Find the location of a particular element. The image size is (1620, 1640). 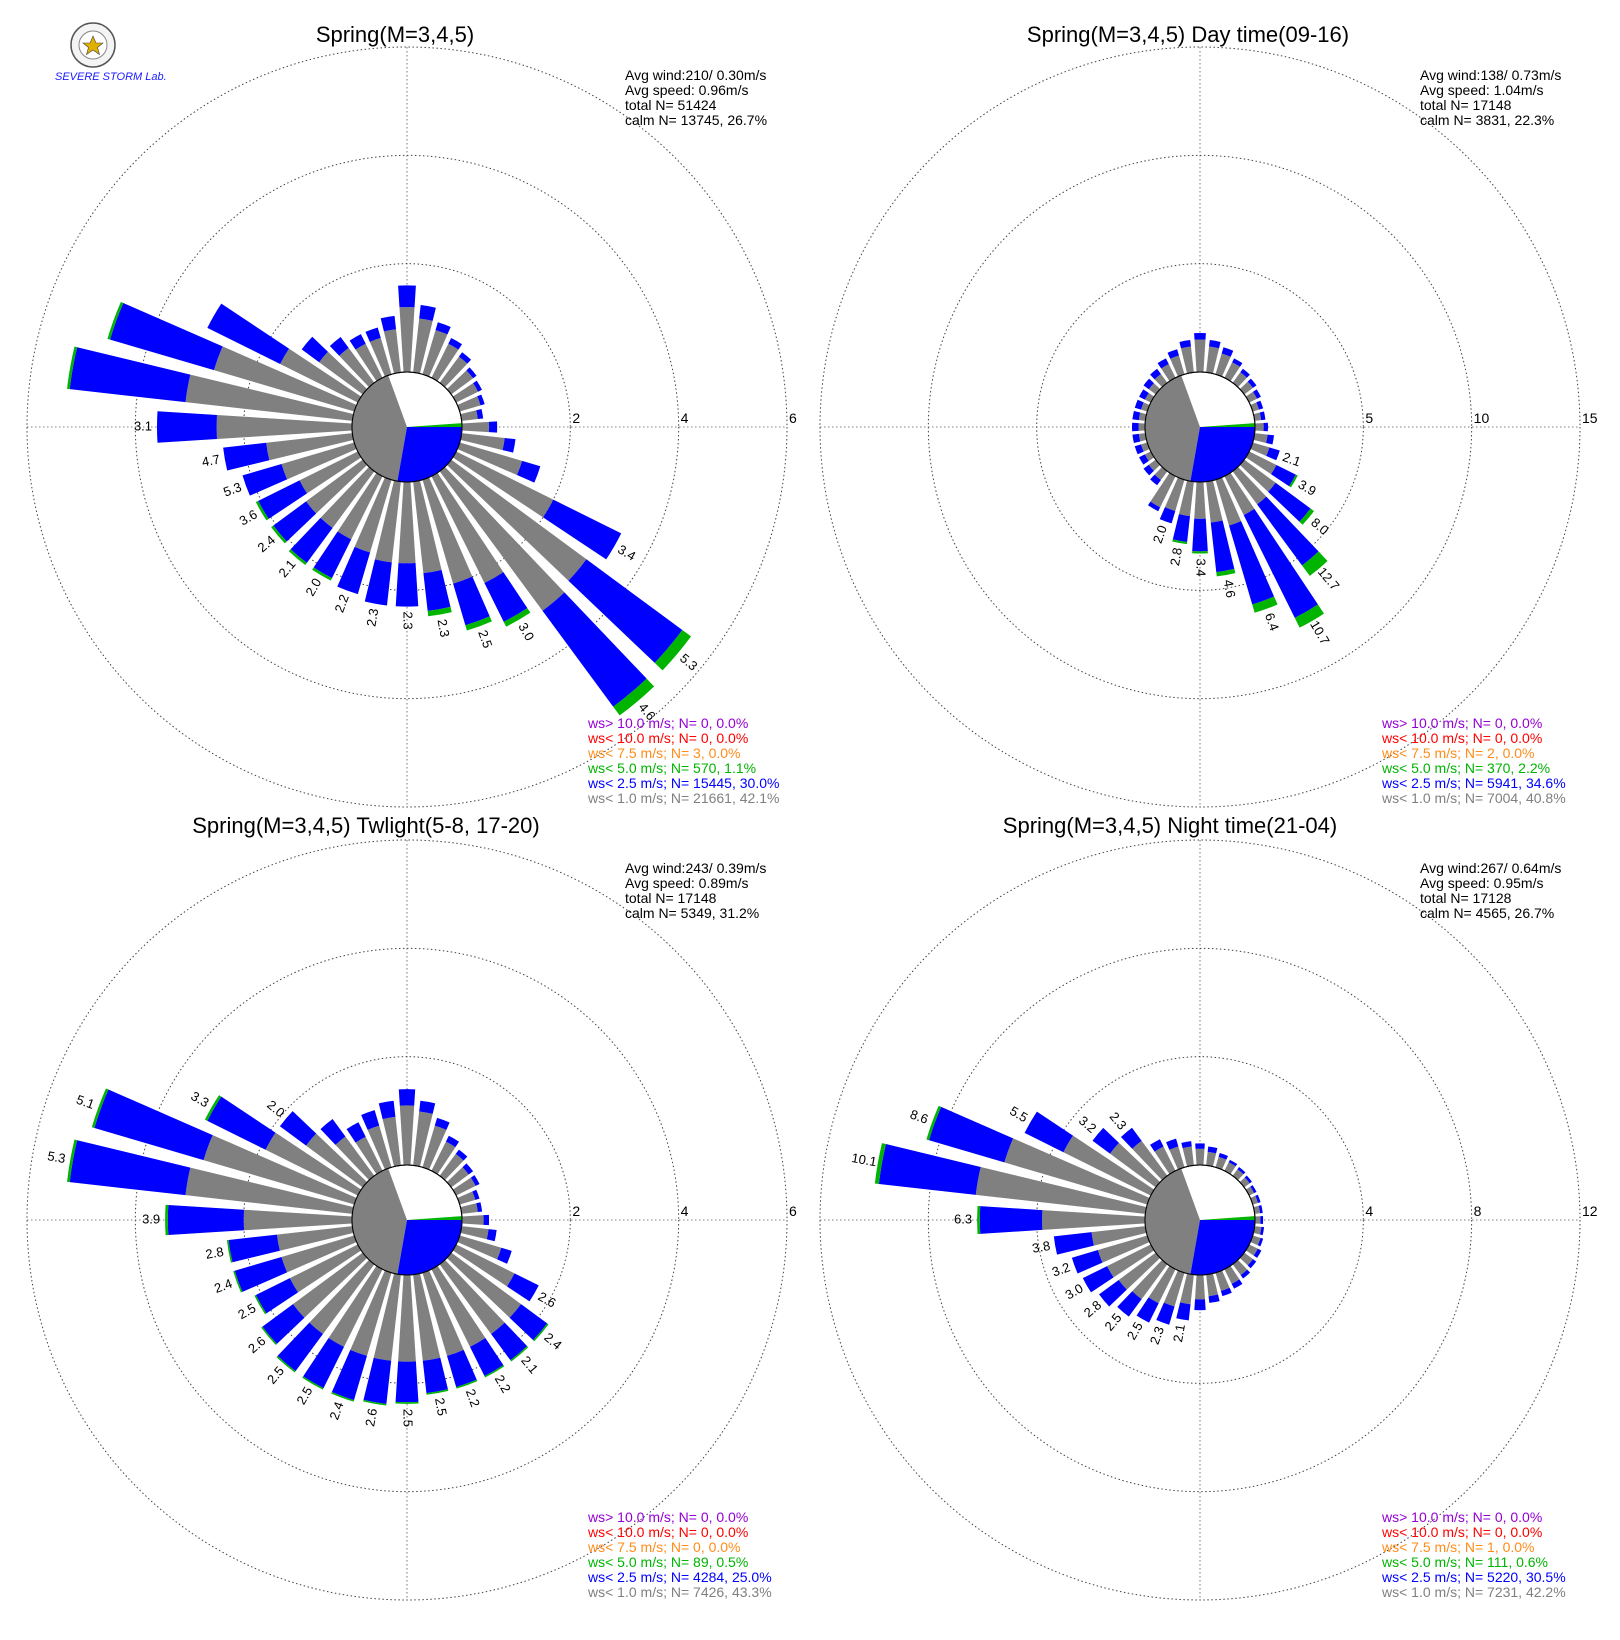

legend-entry: ws< 1.0 m/s; N= 7004, 40.8% is located at coordinates (1473, 798).